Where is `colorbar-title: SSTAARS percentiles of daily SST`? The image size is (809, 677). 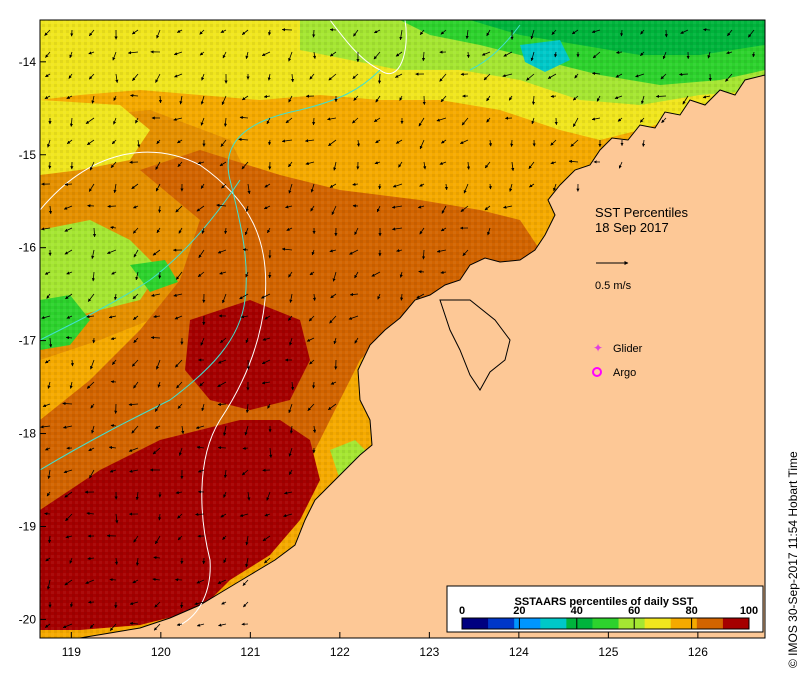
colorbar-title: SSTAARS percentiles of daily SST is located at coordinates (604, 602).